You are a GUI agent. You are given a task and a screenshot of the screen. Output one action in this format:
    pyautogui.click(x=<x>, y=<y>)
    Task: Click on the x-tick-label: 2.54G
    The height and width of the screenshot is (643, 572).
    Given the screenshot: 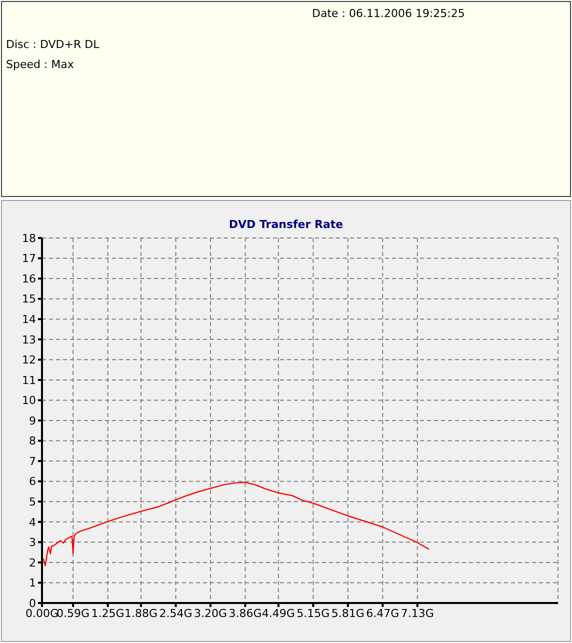 What is the action you would take?
    pyautogui.click(x=175, y=613)
    